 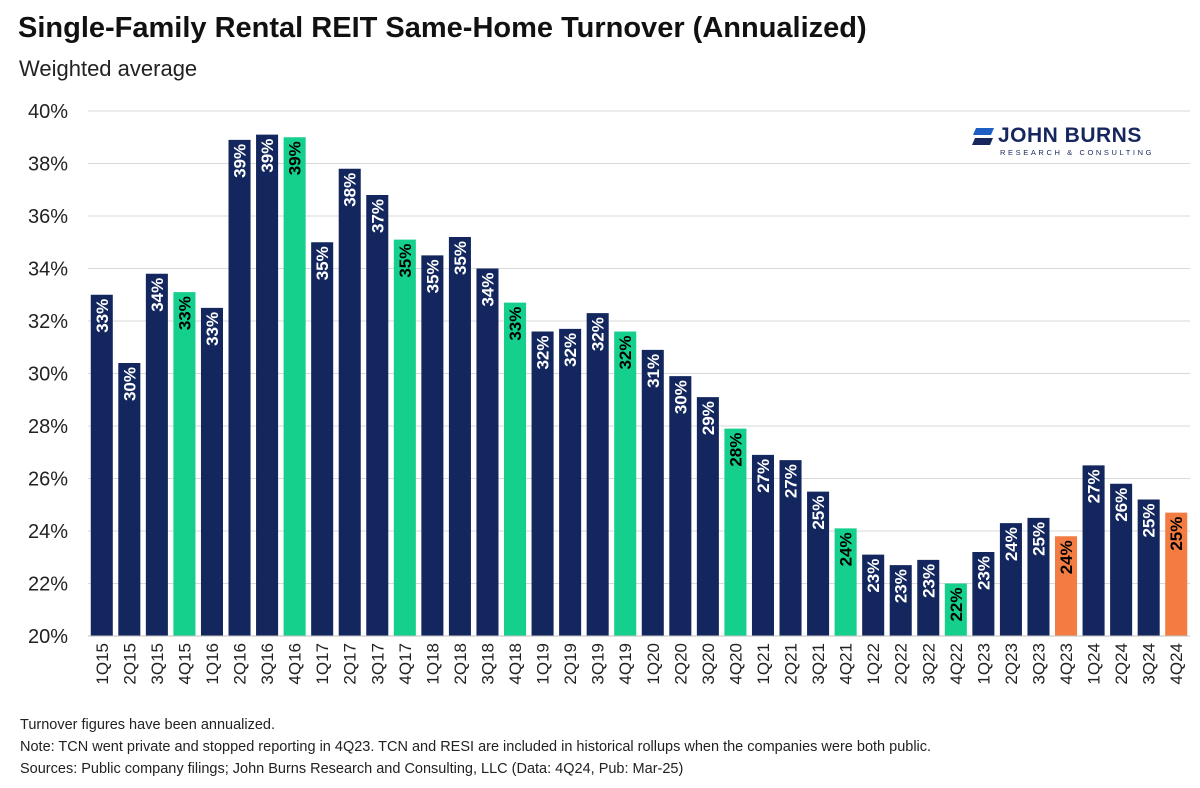 I want to click on company-logo: JOHN BURNS RESEARCH & CONSULTING, so click(x=1063, y=142).